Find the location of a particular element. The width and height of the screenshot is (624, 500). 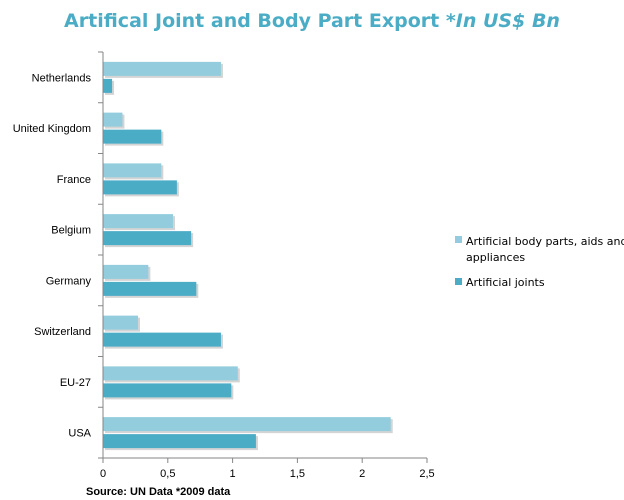

bar-eu-27-joints-fill is located at coordinates (167, 390).